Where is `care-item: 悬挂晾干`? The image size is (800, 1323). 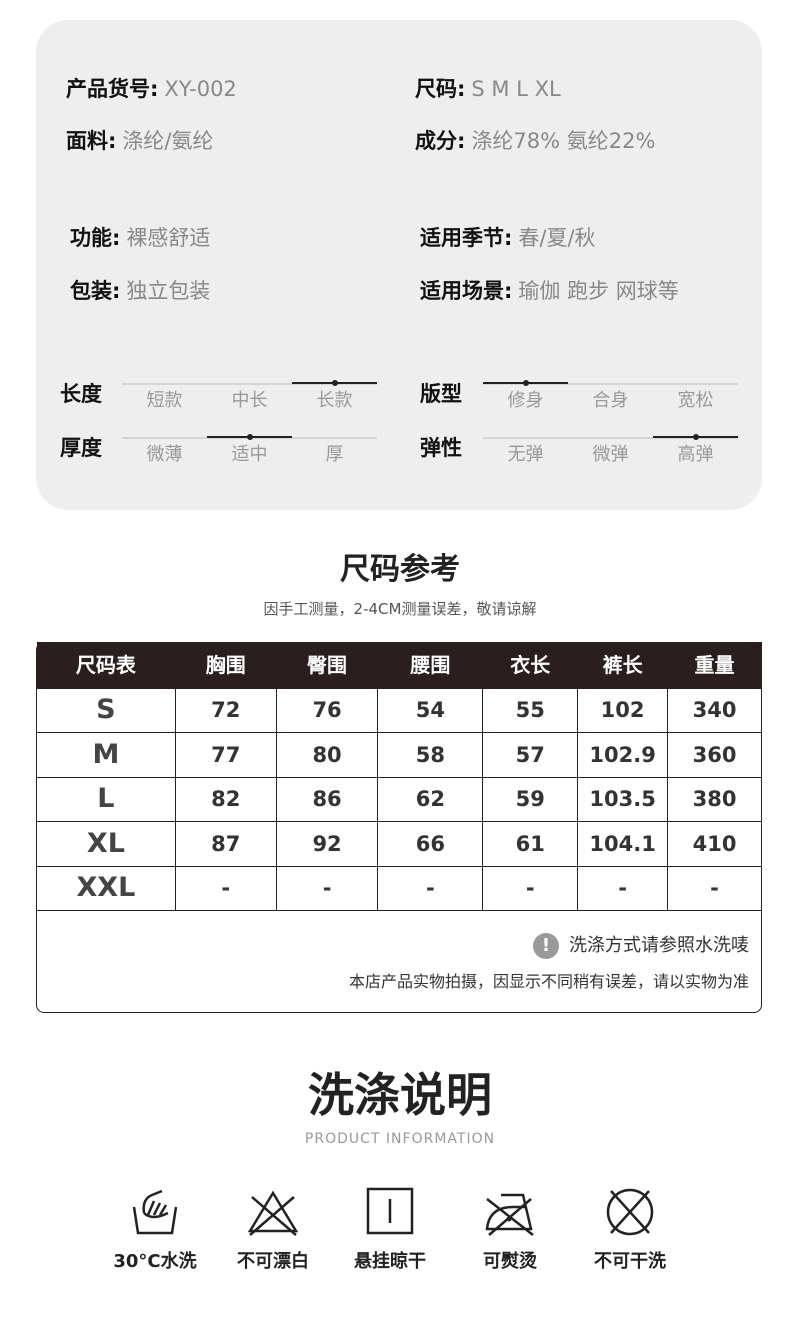 care-item: 悬挂晾干 is located at coordinates (390, 1229).